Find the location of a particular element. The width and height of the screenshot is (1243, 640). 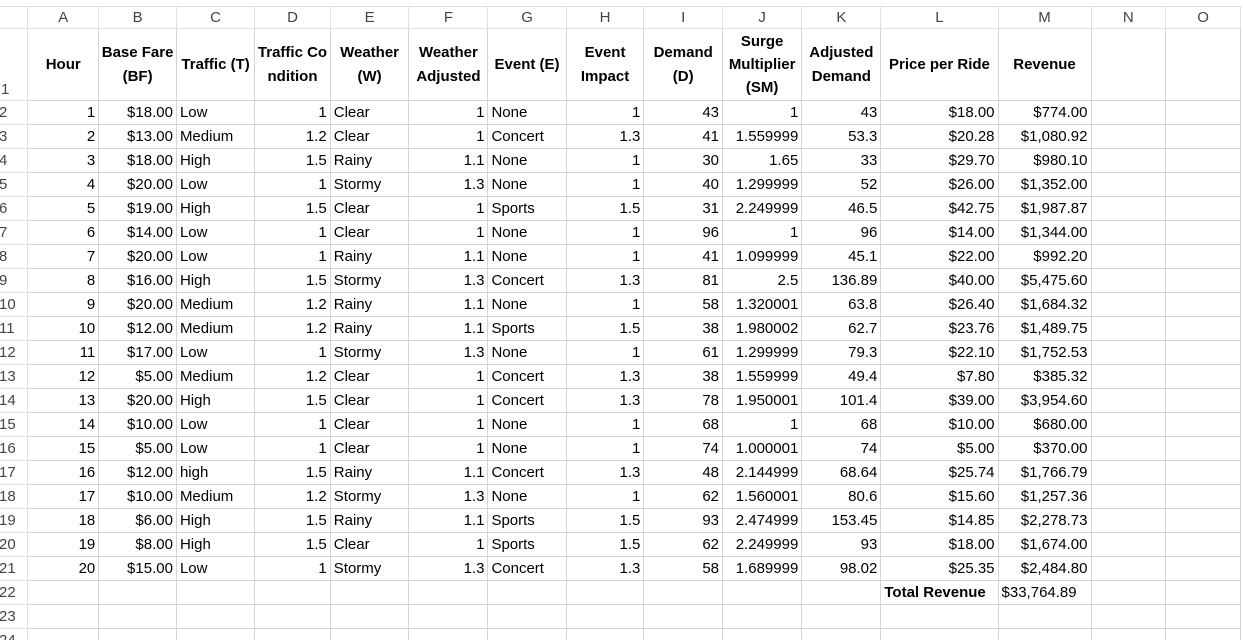

cell-e: Rainy is located at coordinates (369, 304).